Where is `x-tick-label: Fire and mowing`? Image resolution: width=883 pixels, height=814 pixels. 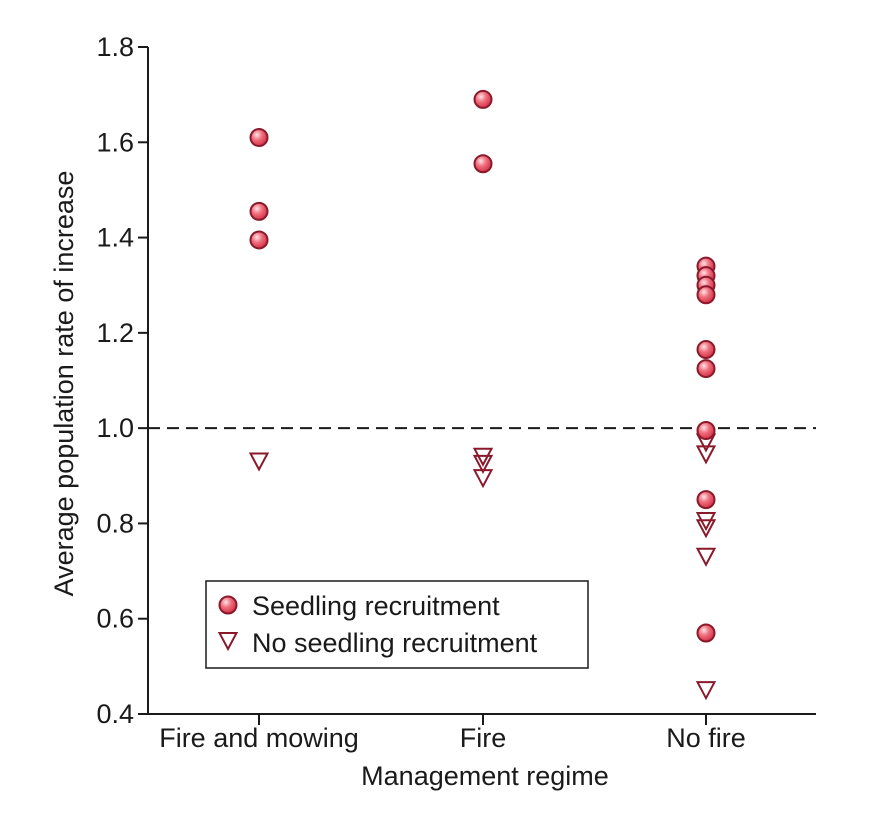
x-tick-label: Fire and mowing is located at coordinates (259, 738).